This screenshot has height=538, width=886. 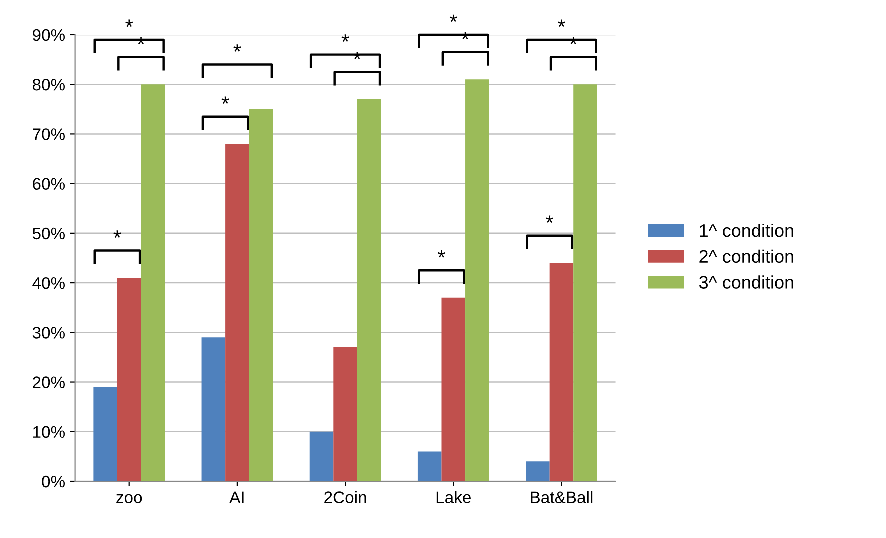 What do you see at coordinates (49, 432) in the screenshot?
I see `y-tick-label: 10%` at bounding box center [49, 432].